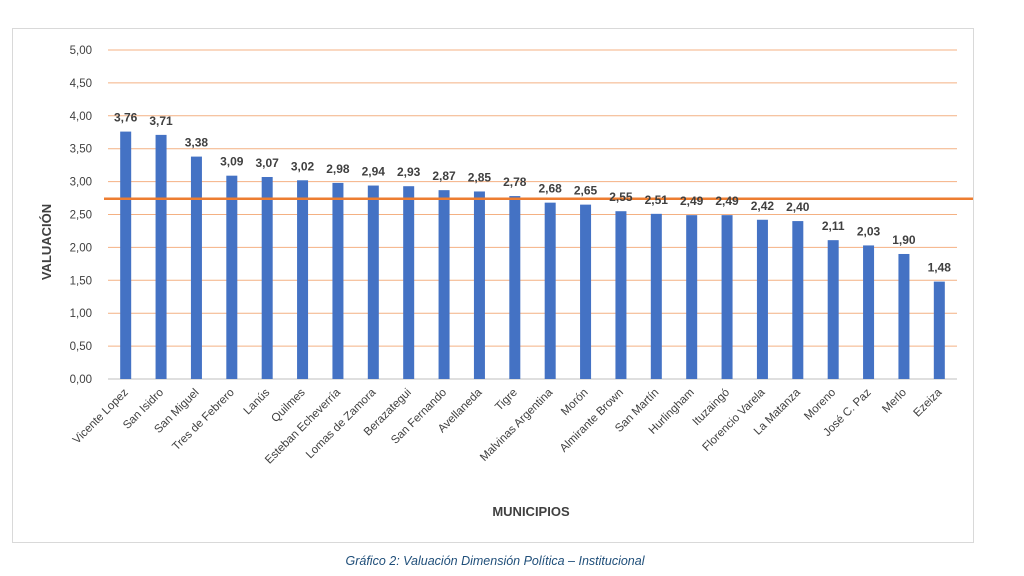 This screenshot has height=576, width=1024. Describe the element at coordinates (161, 121) in the screenshot. I see `bar-value-label: 3,71` at that location.